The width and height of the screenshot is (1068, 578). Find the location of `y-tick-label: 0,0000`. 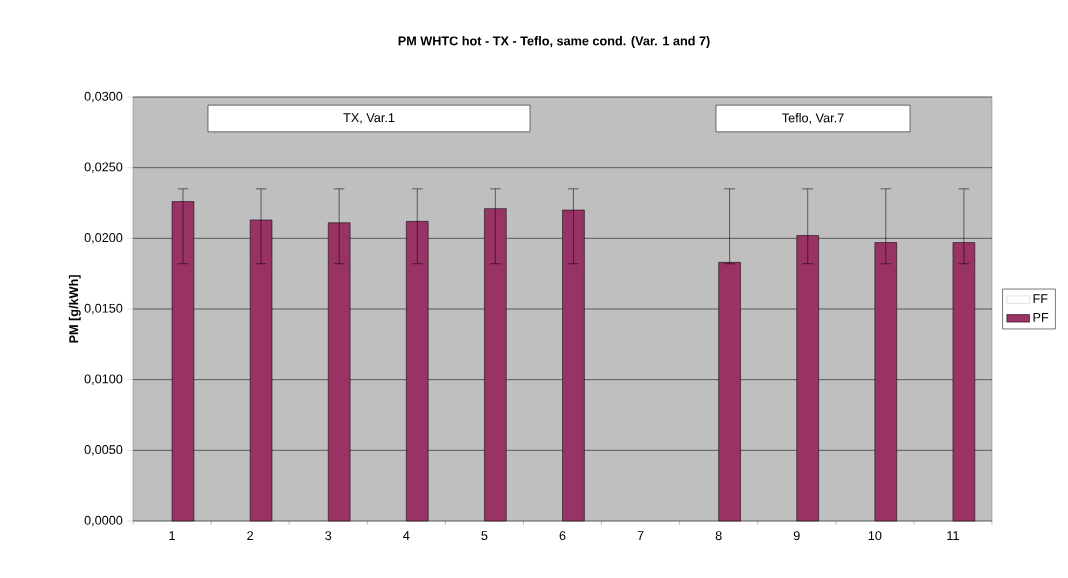

y-tick-label: 0,0000 is located at coordinates (103, 521).